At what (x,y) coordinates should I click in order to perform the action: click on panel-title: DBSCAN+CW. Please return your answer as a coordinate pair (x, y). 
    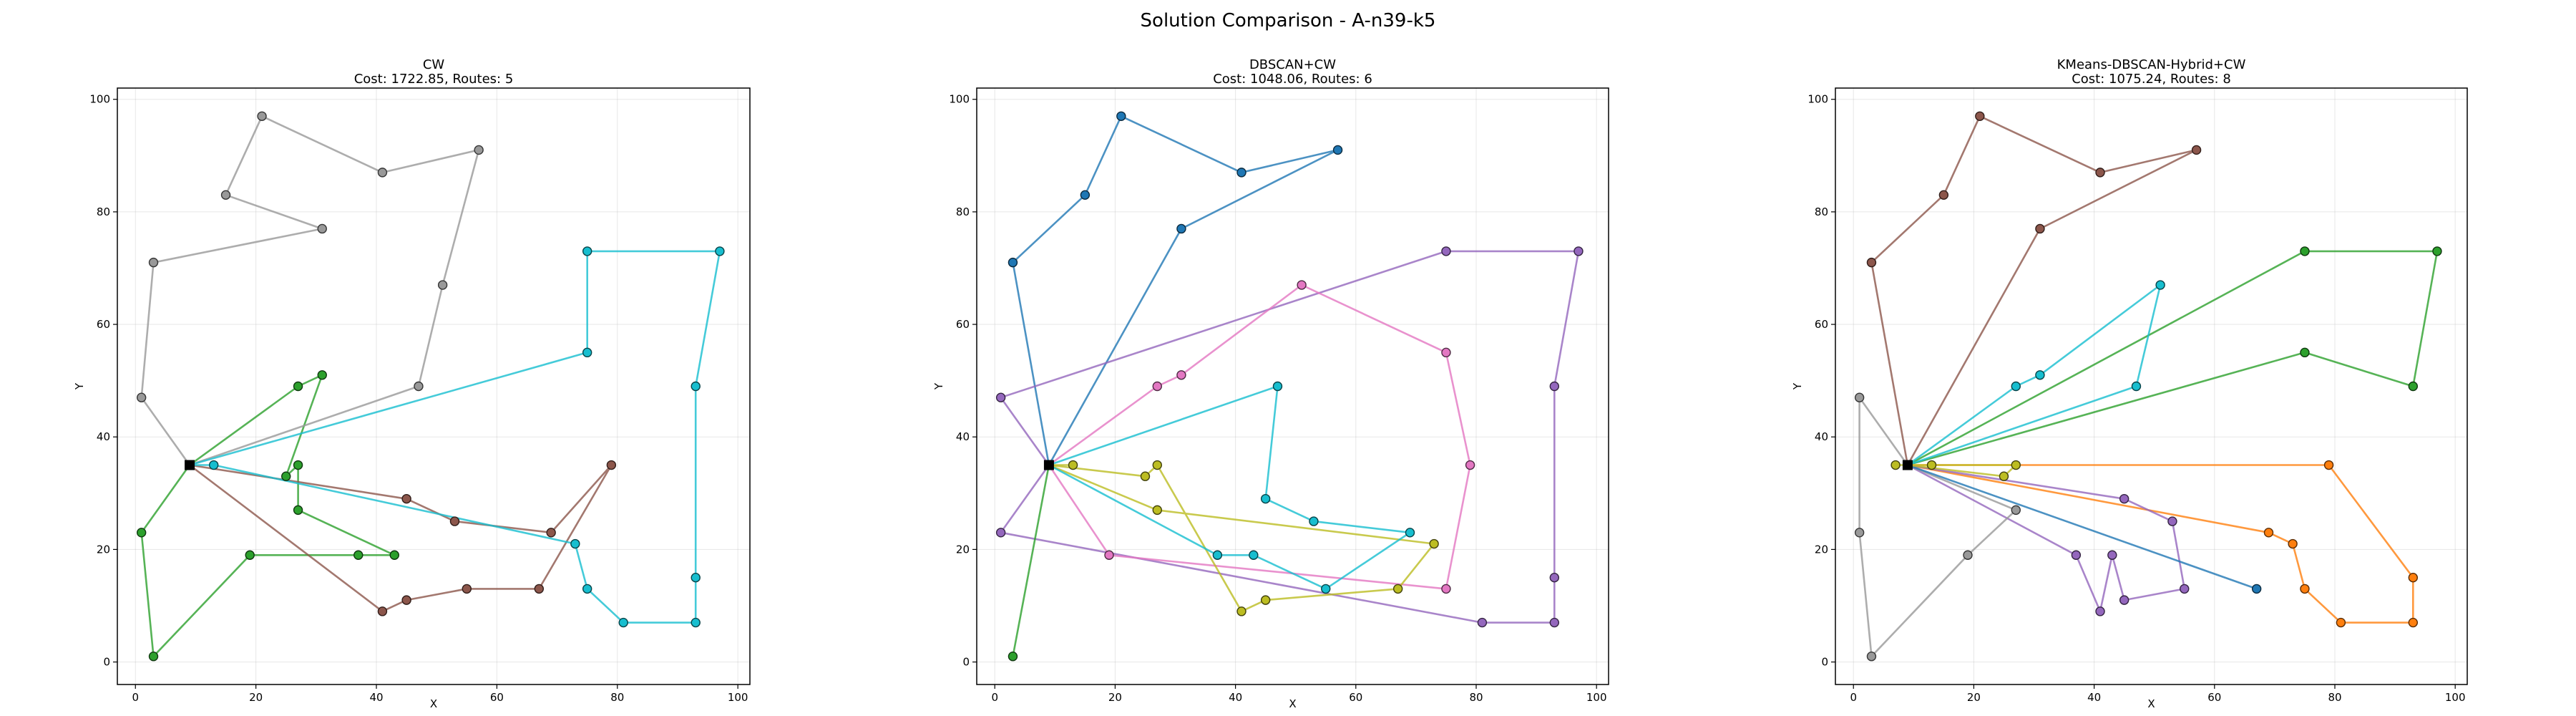
    Looking at the image, I should click on (1292, 64).